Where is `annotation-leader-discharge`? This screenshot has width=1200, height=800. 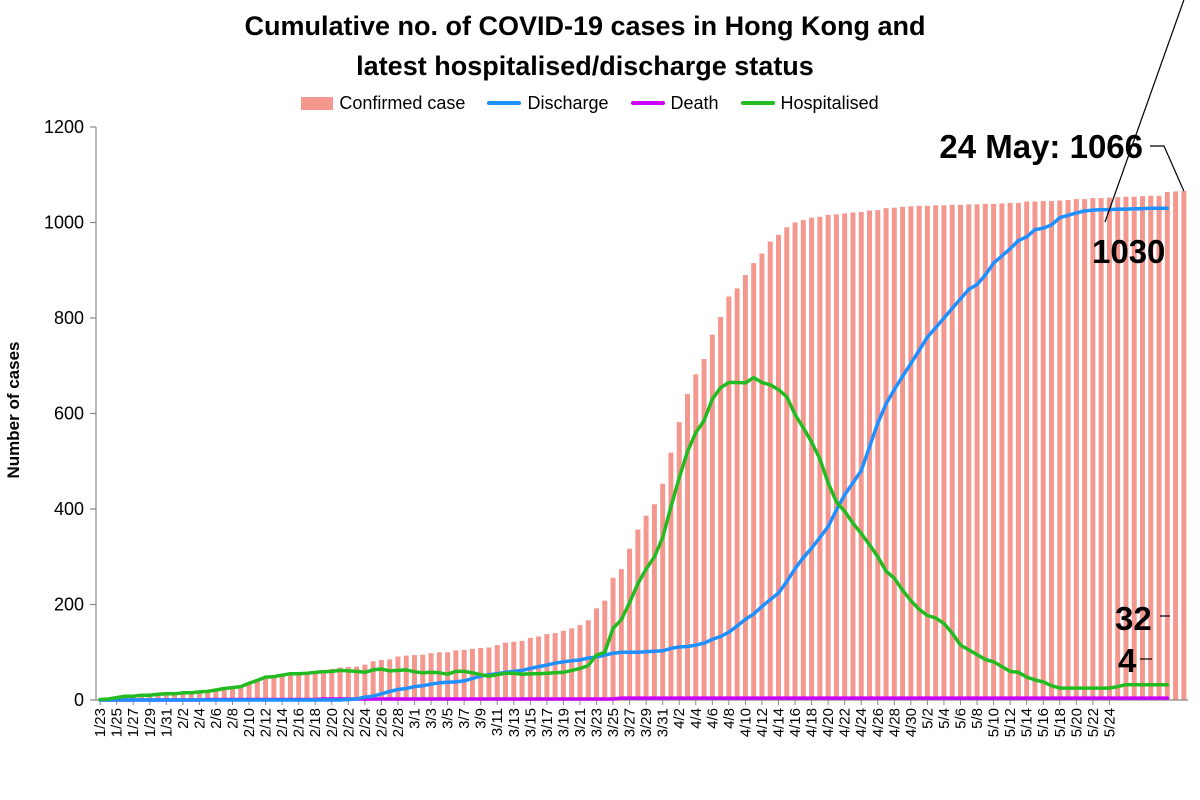 annotation-leader-discharge is located at coordinates (1144, 111).